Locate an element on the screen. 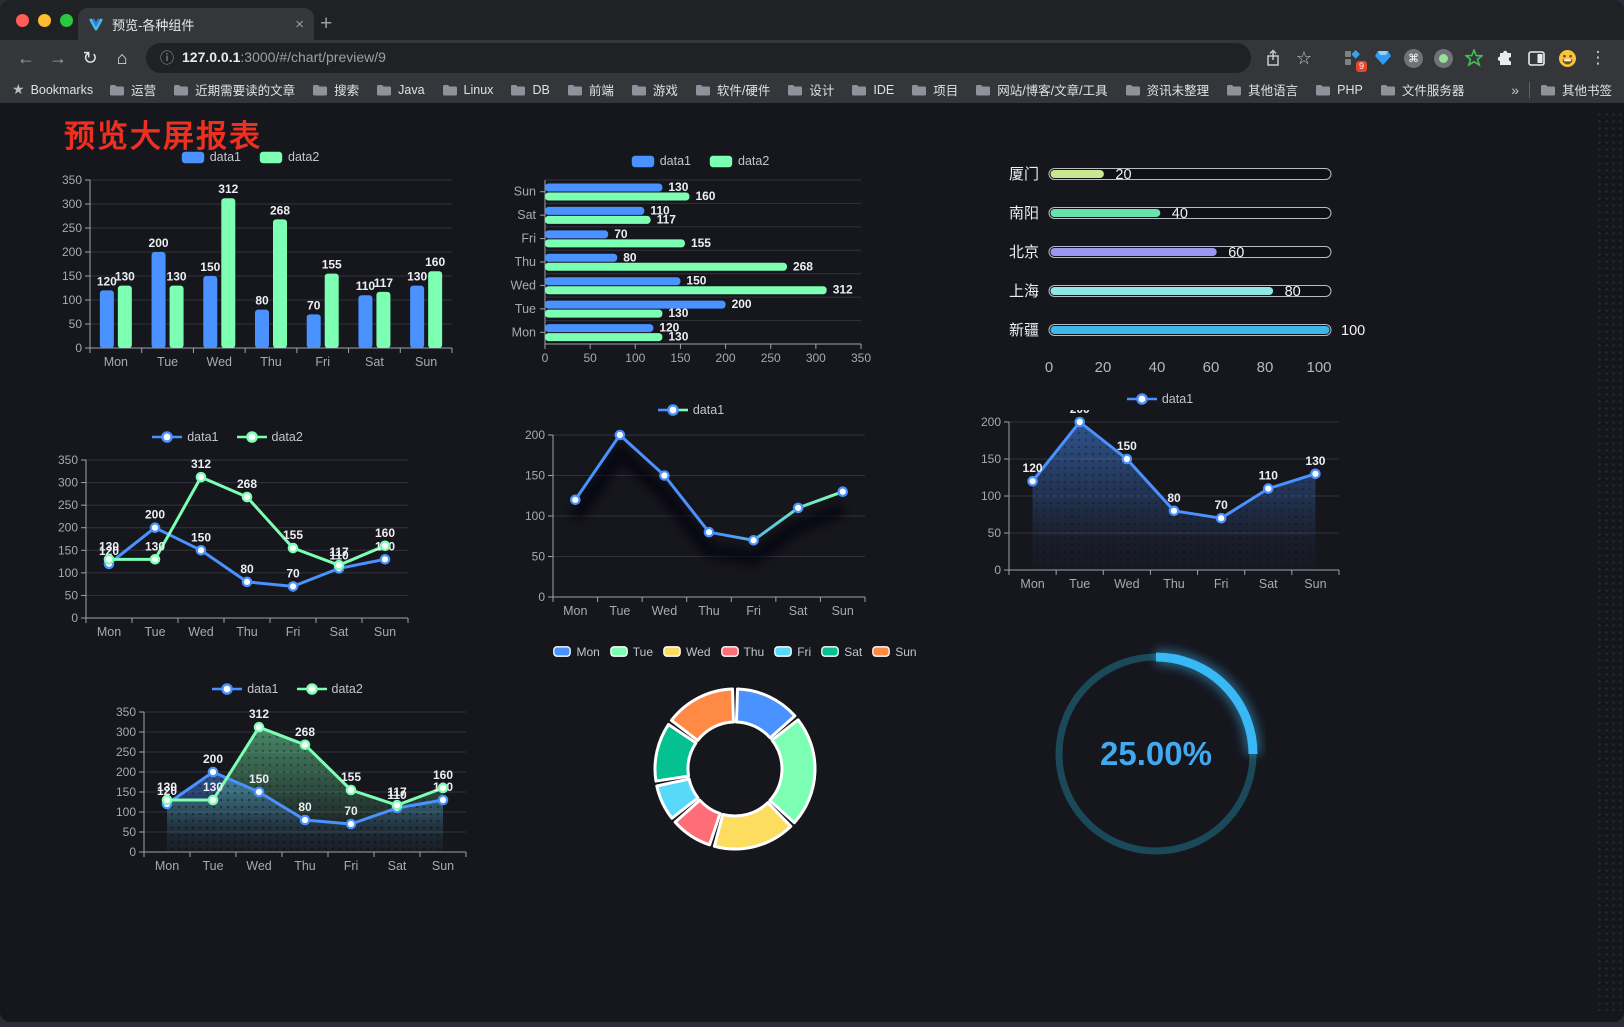 The height and width of the screenshot is (1027, 1624). svg-text: 130 is located at coordinates (678, 337).